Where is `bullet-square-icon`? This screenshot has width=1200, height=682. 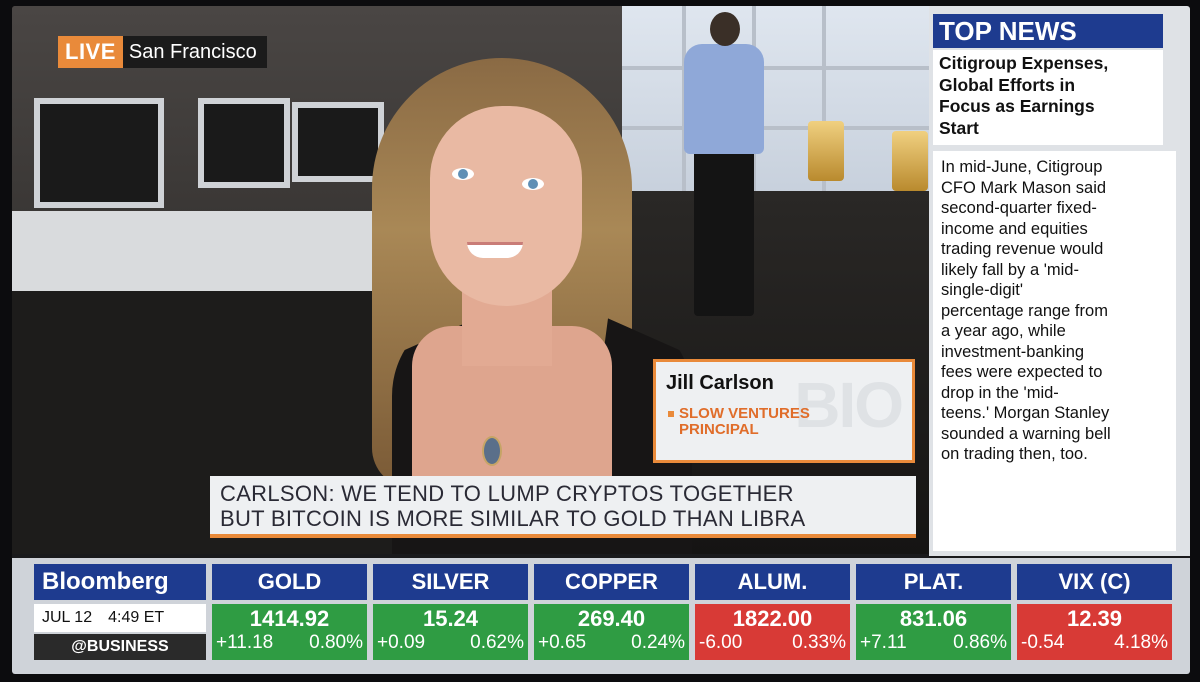
bullet-square-icon is located at coordinates (671, 414).